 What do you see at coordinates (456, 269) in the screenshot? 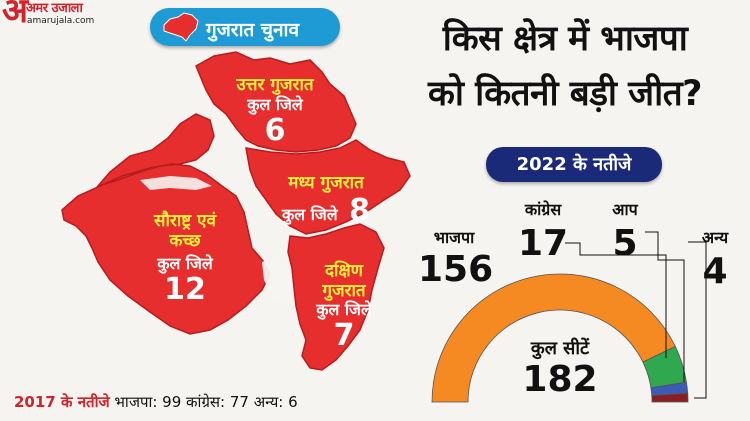
I see `party-bjp-seats: 156` at bounding box center [456, 269].